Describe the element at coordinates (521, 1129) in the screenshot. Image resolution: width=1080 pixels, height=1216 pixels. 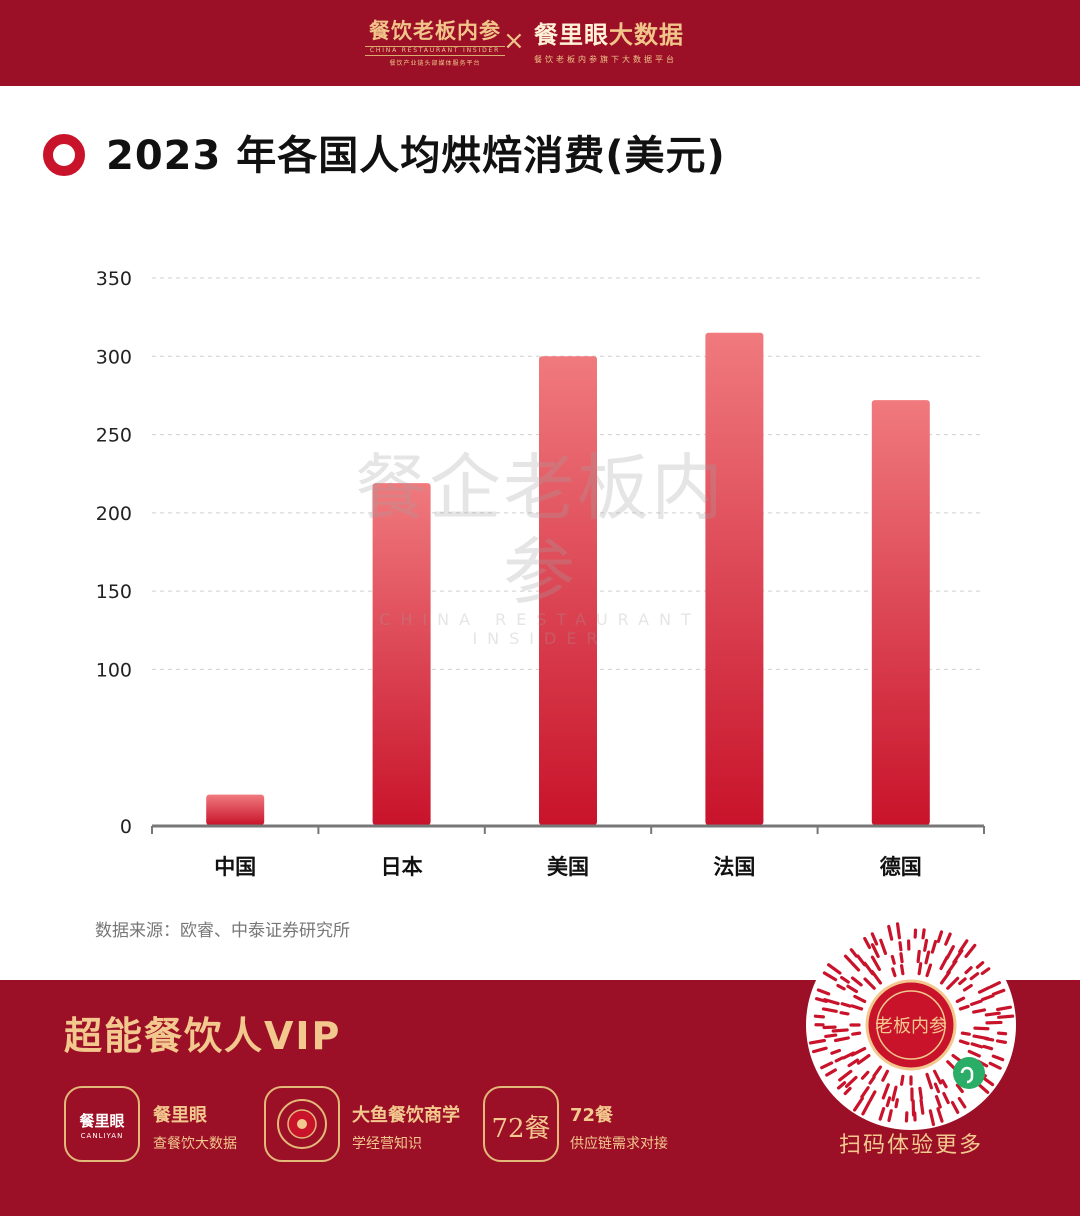
I see `72can-icon-text: 72餐` at that location.